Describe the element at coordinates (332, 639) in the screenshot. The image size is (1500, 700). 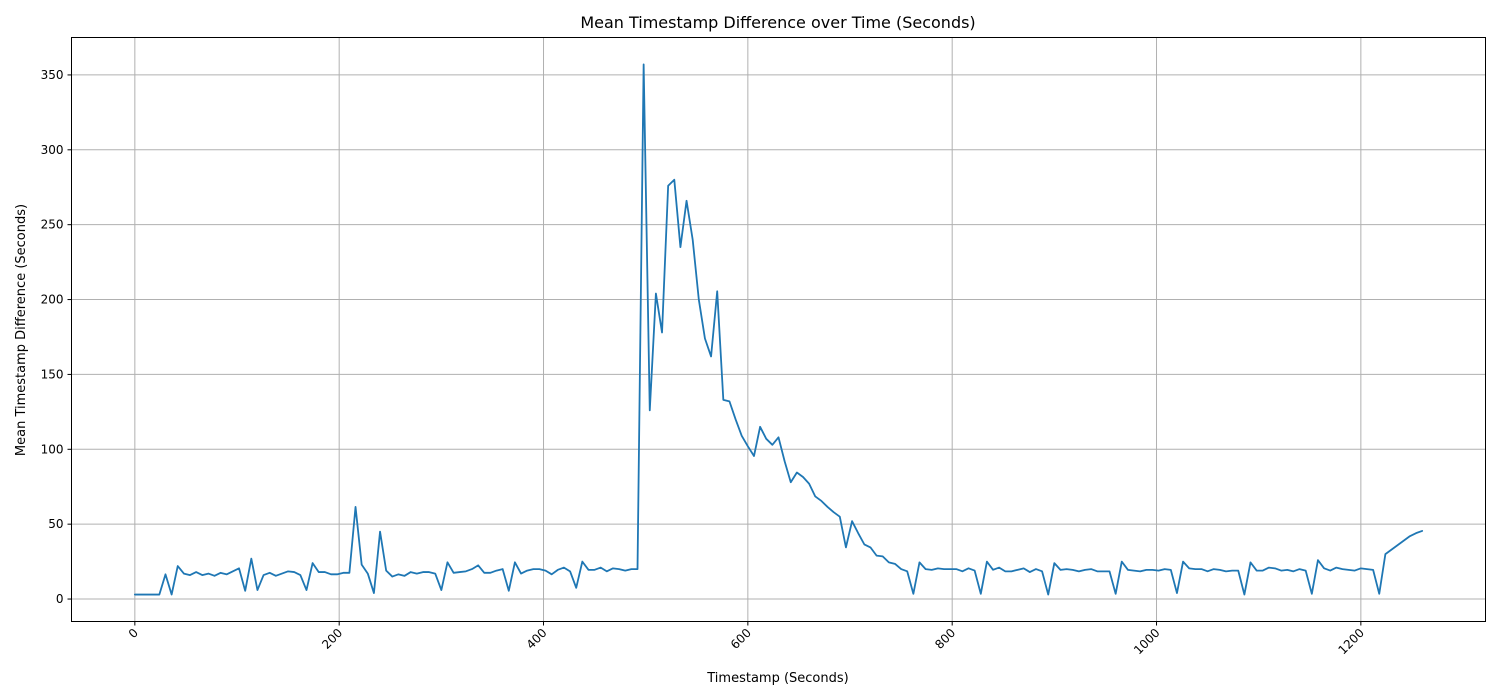
I see `x-tick-label: 200` at that location.